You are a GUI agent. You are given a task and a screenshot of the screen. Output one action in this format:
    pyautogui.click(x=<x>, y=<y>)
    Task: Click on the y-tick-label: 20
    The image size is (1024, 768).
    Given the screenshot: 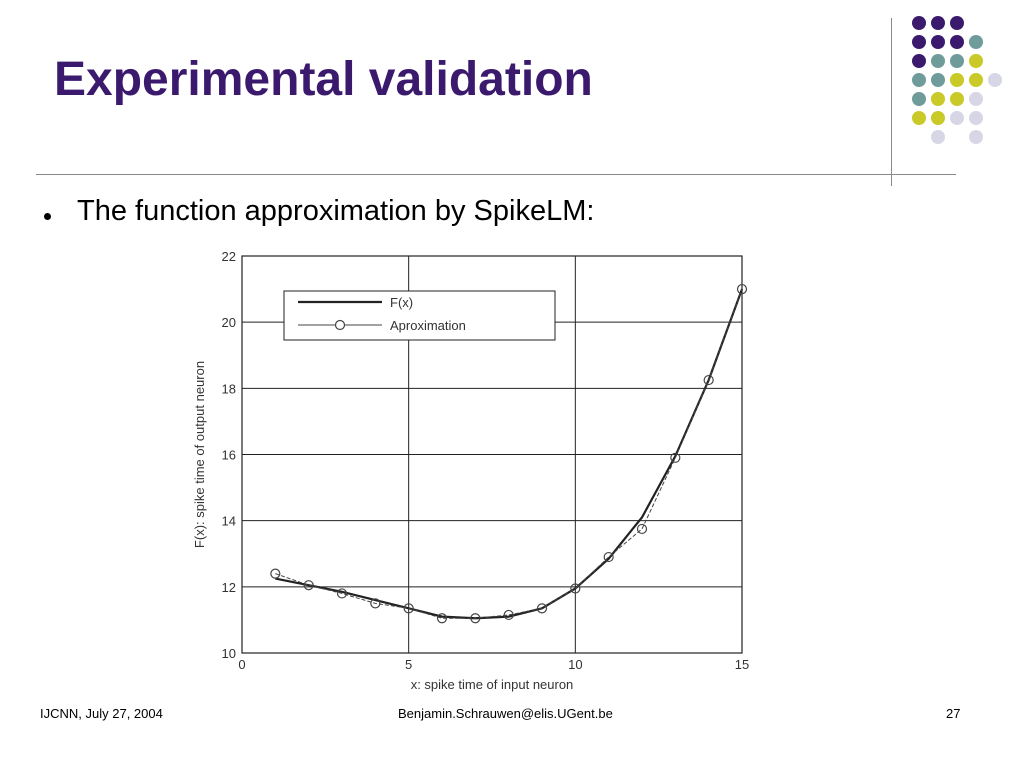 What is the action you would take?
    pyautogui.click(x=229, y=322)
    